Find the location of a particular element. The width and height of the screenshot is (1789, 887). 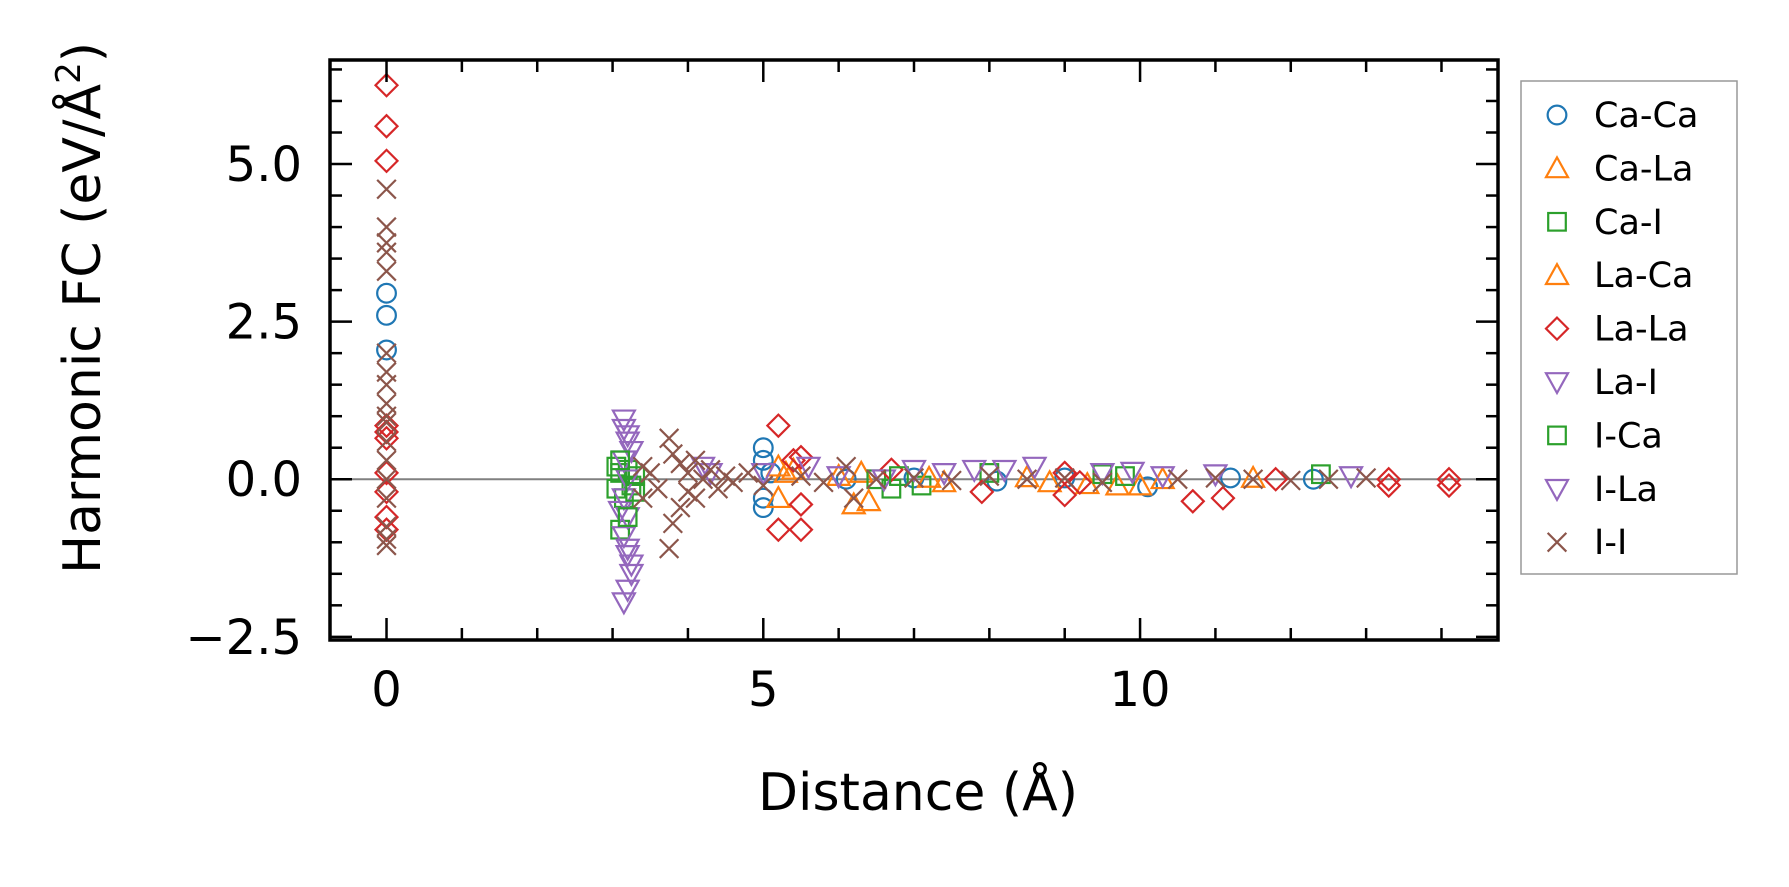

legend-label: I-La is located at coordinates (1626, 490).